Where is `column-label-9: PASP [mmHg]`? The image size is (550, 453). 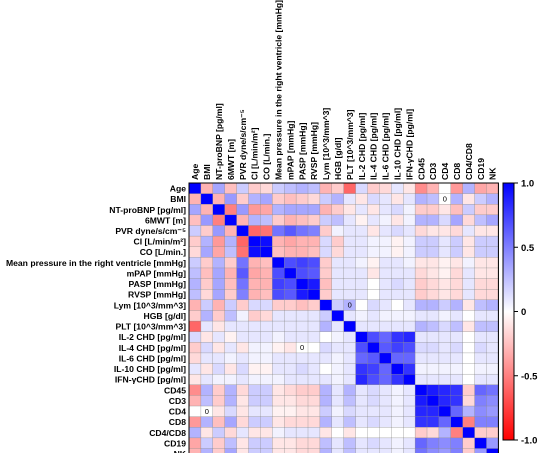
column-label-9: PASP [mmHg] is located at coordinates (302, 151).